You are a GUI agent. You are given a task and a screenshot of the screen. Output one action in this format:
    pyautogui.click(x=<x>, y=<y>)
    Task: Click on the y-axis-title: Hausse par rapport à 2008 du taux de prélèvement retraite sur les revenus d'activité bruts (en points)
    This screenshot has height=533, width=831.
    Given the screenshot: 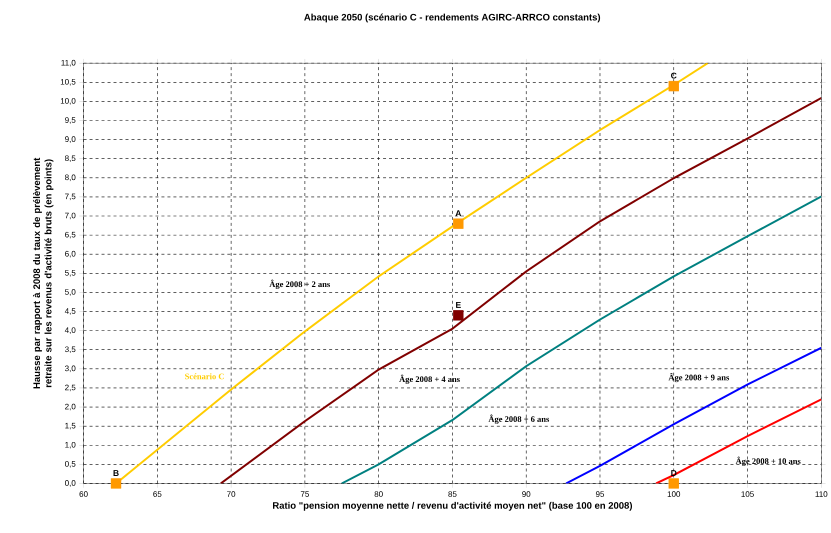 What is the action you would take?
    pyautogui.click(x=43, y=273)
    